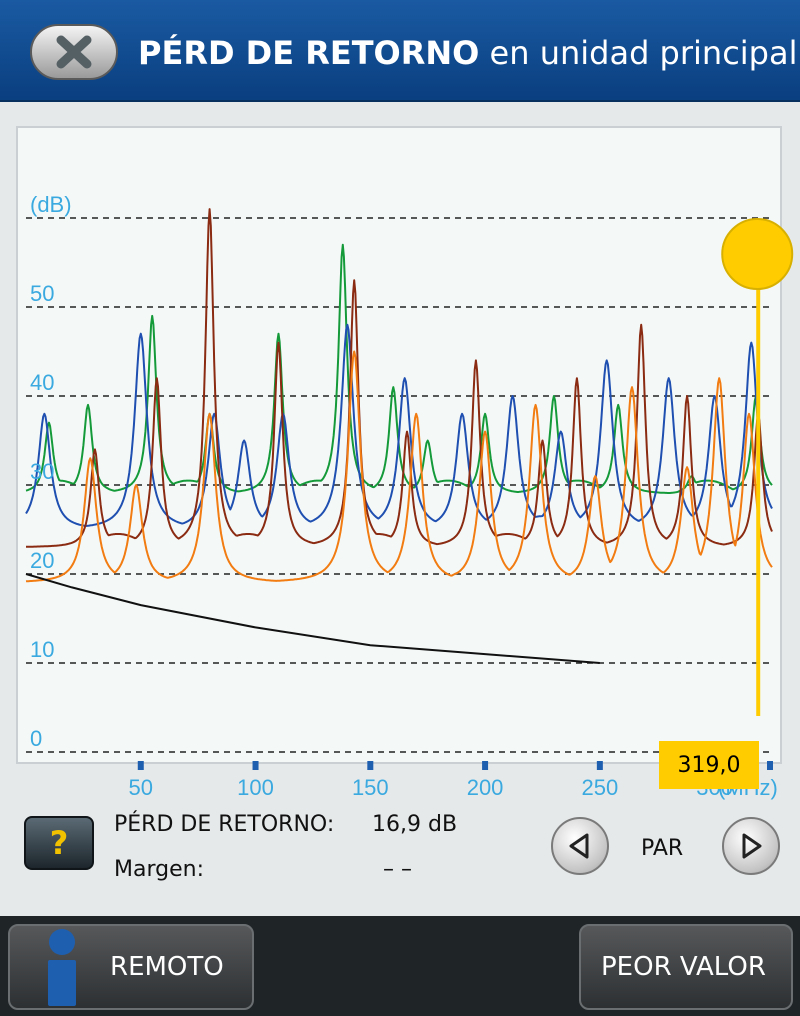 This screenshot has height=1016, width=800. I want to click on previous-pair-button, so click(580, 846).